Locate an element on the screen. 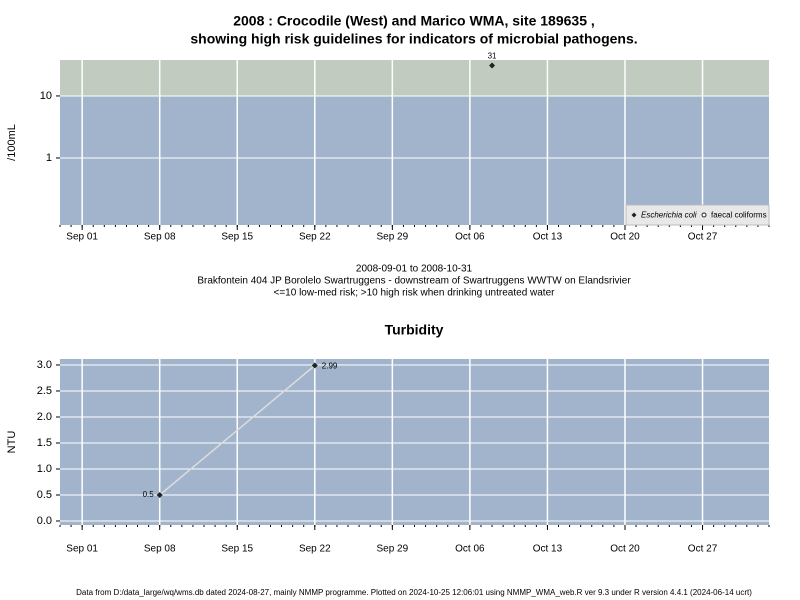 The width and height of the screenshot is (800, 600). data-label: 31 is located at coordinates (492, 56).